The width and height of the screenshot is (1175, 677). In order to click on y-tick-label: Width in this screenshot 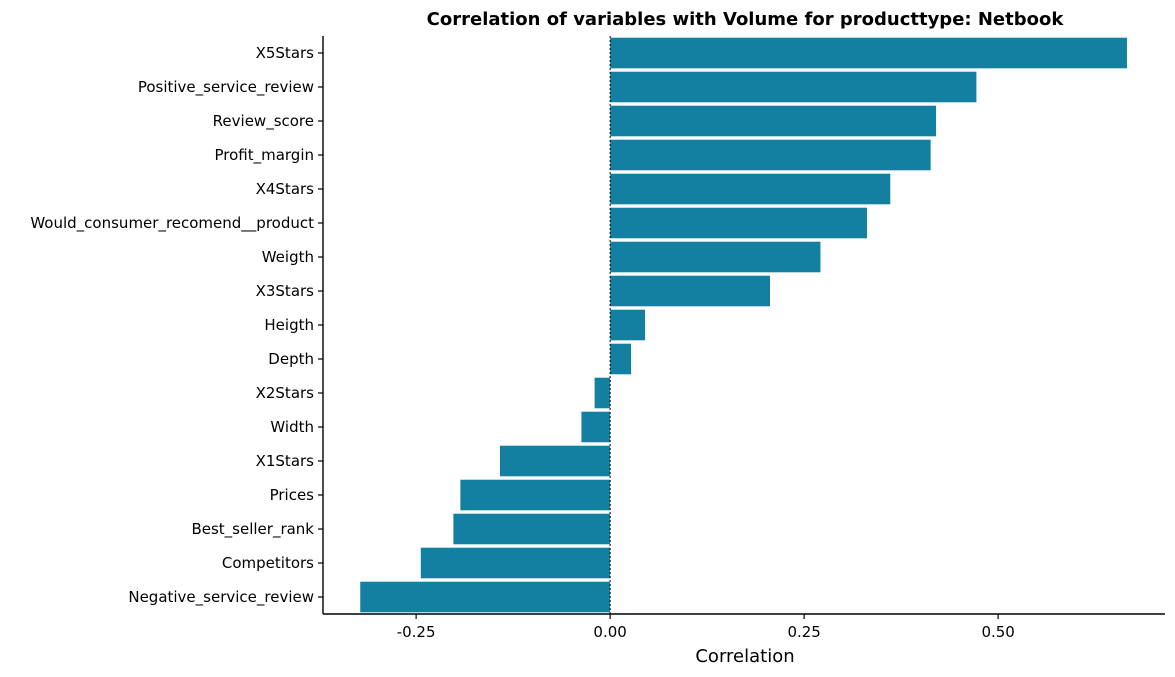, I will do `click(292, 427)`.